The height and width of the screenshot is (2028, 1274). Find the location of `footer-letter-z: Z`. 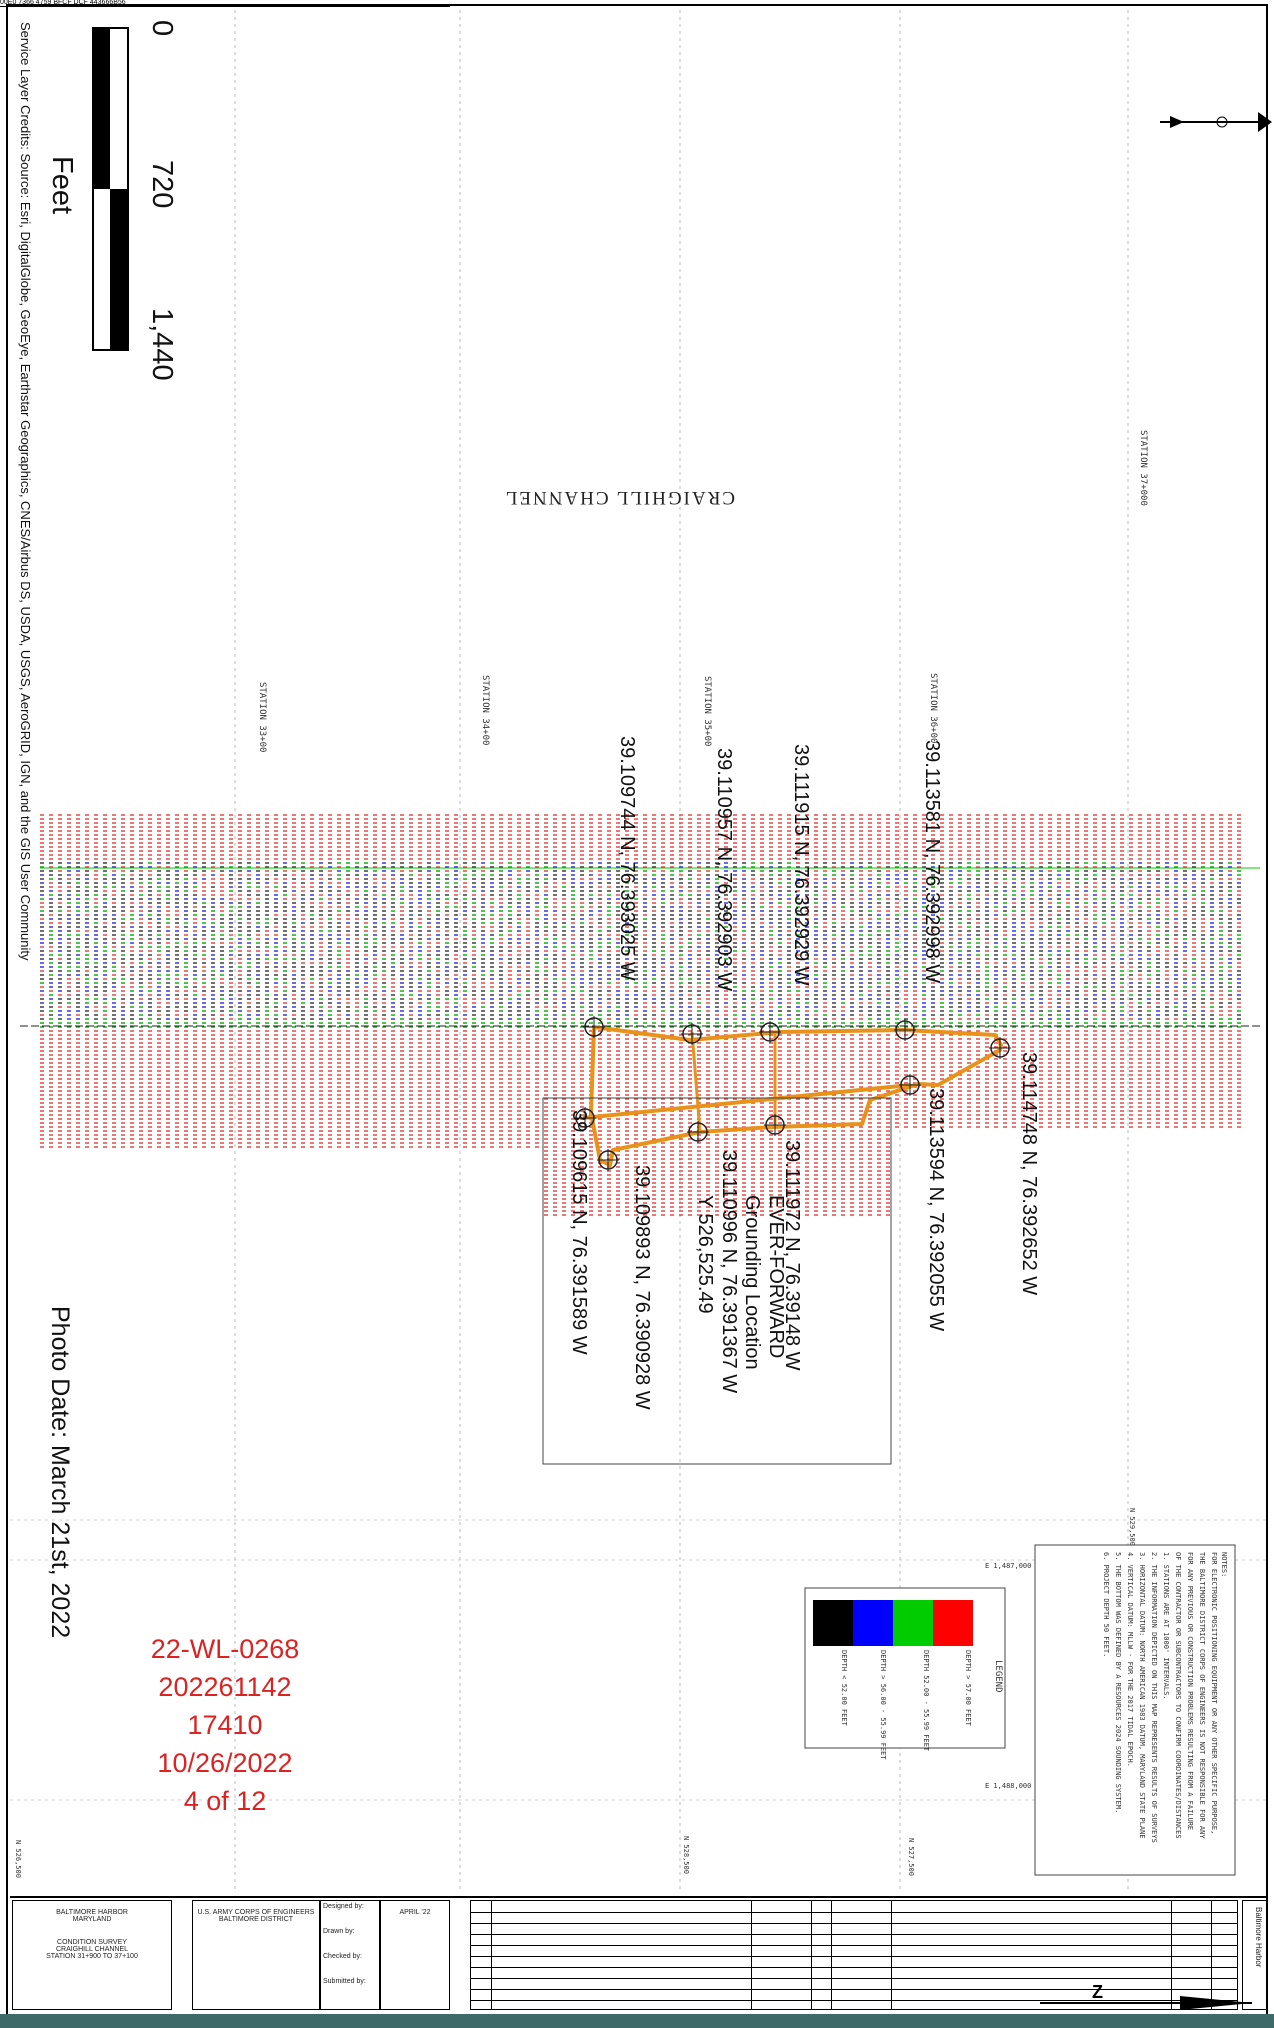

footer-letter-z: Z is located at coordinates (1097, 1992).